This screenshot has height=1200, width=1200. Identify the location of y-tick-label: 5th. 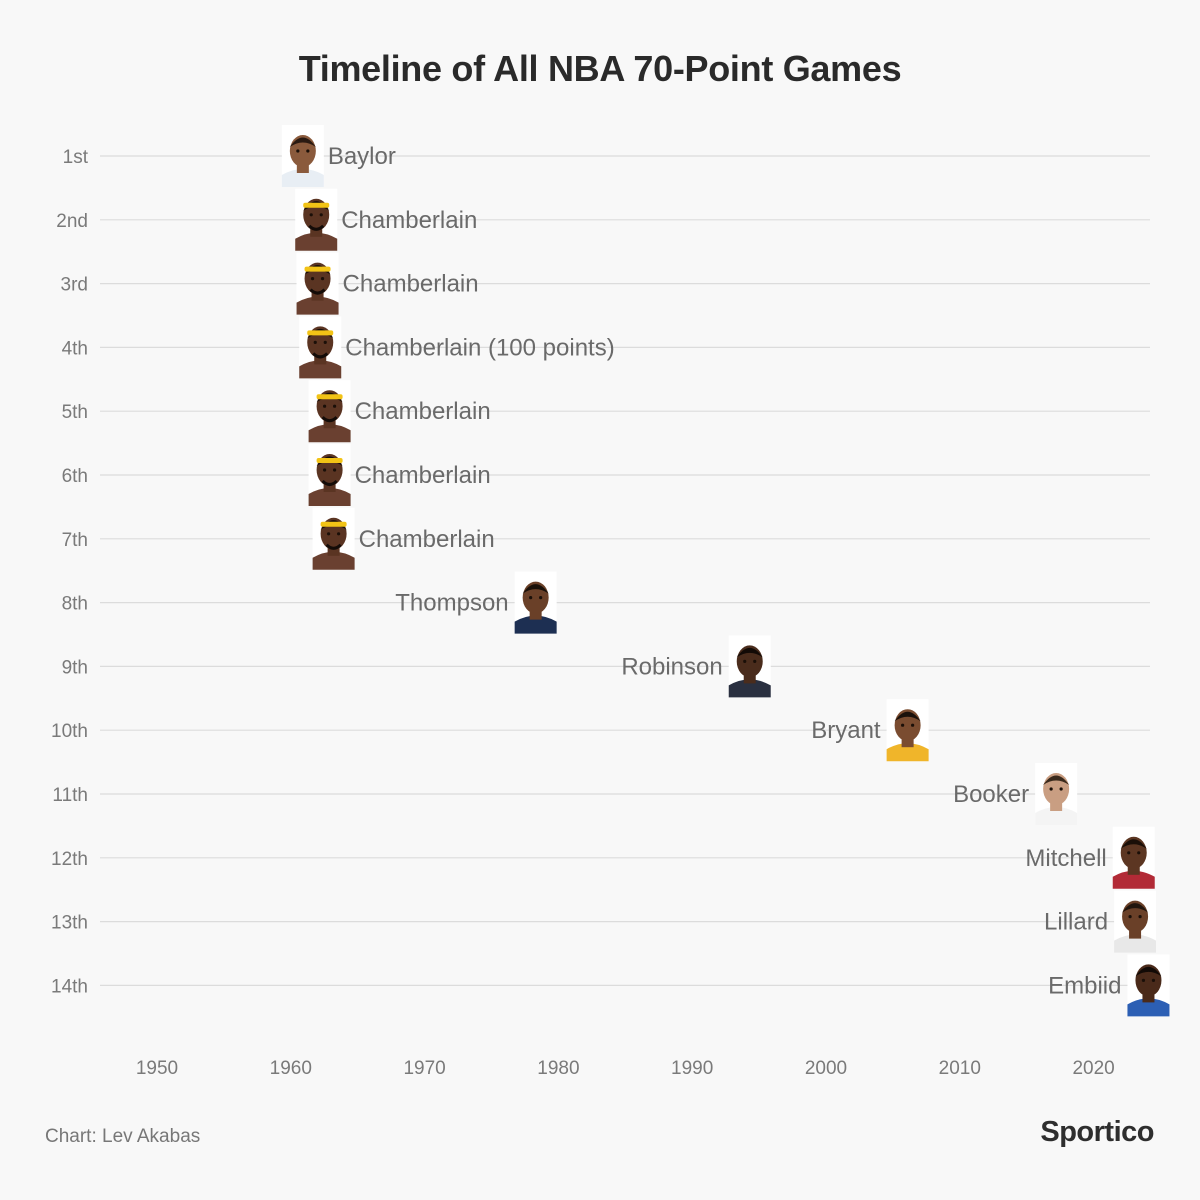
(75, 412).